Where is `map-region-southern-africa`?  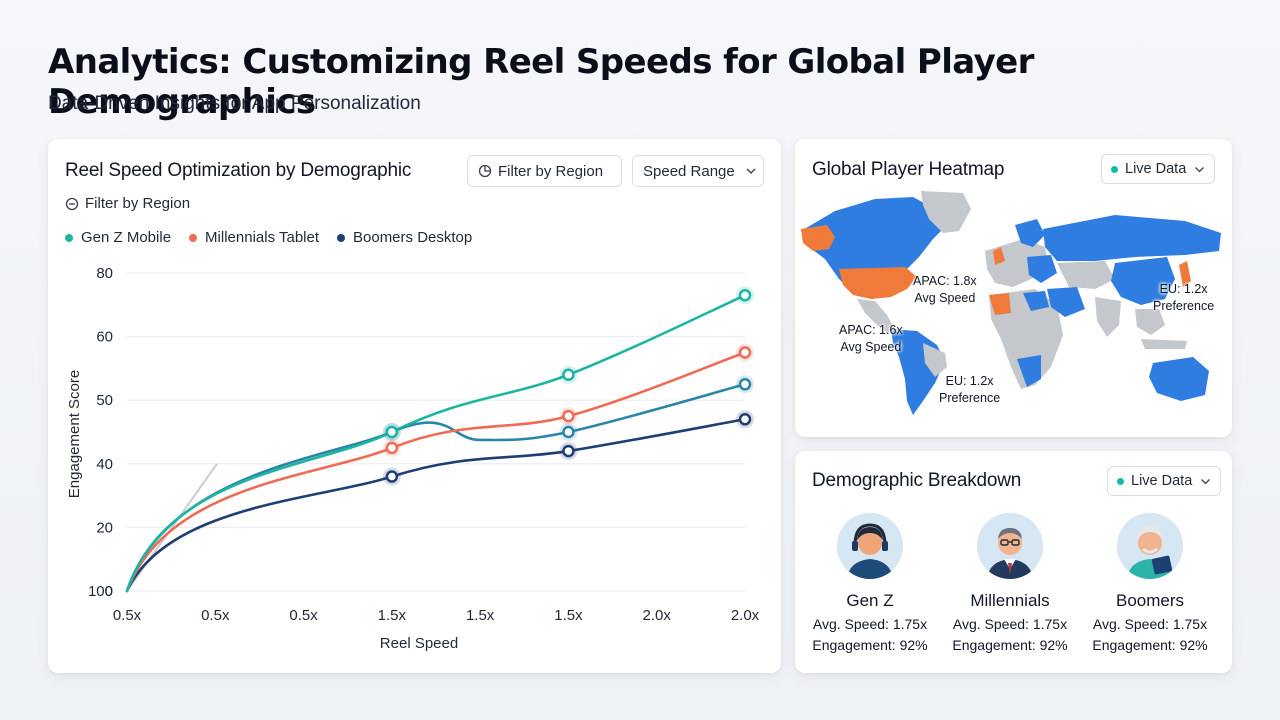
map-region-southern-africa is located at coordinates (1029, 371).